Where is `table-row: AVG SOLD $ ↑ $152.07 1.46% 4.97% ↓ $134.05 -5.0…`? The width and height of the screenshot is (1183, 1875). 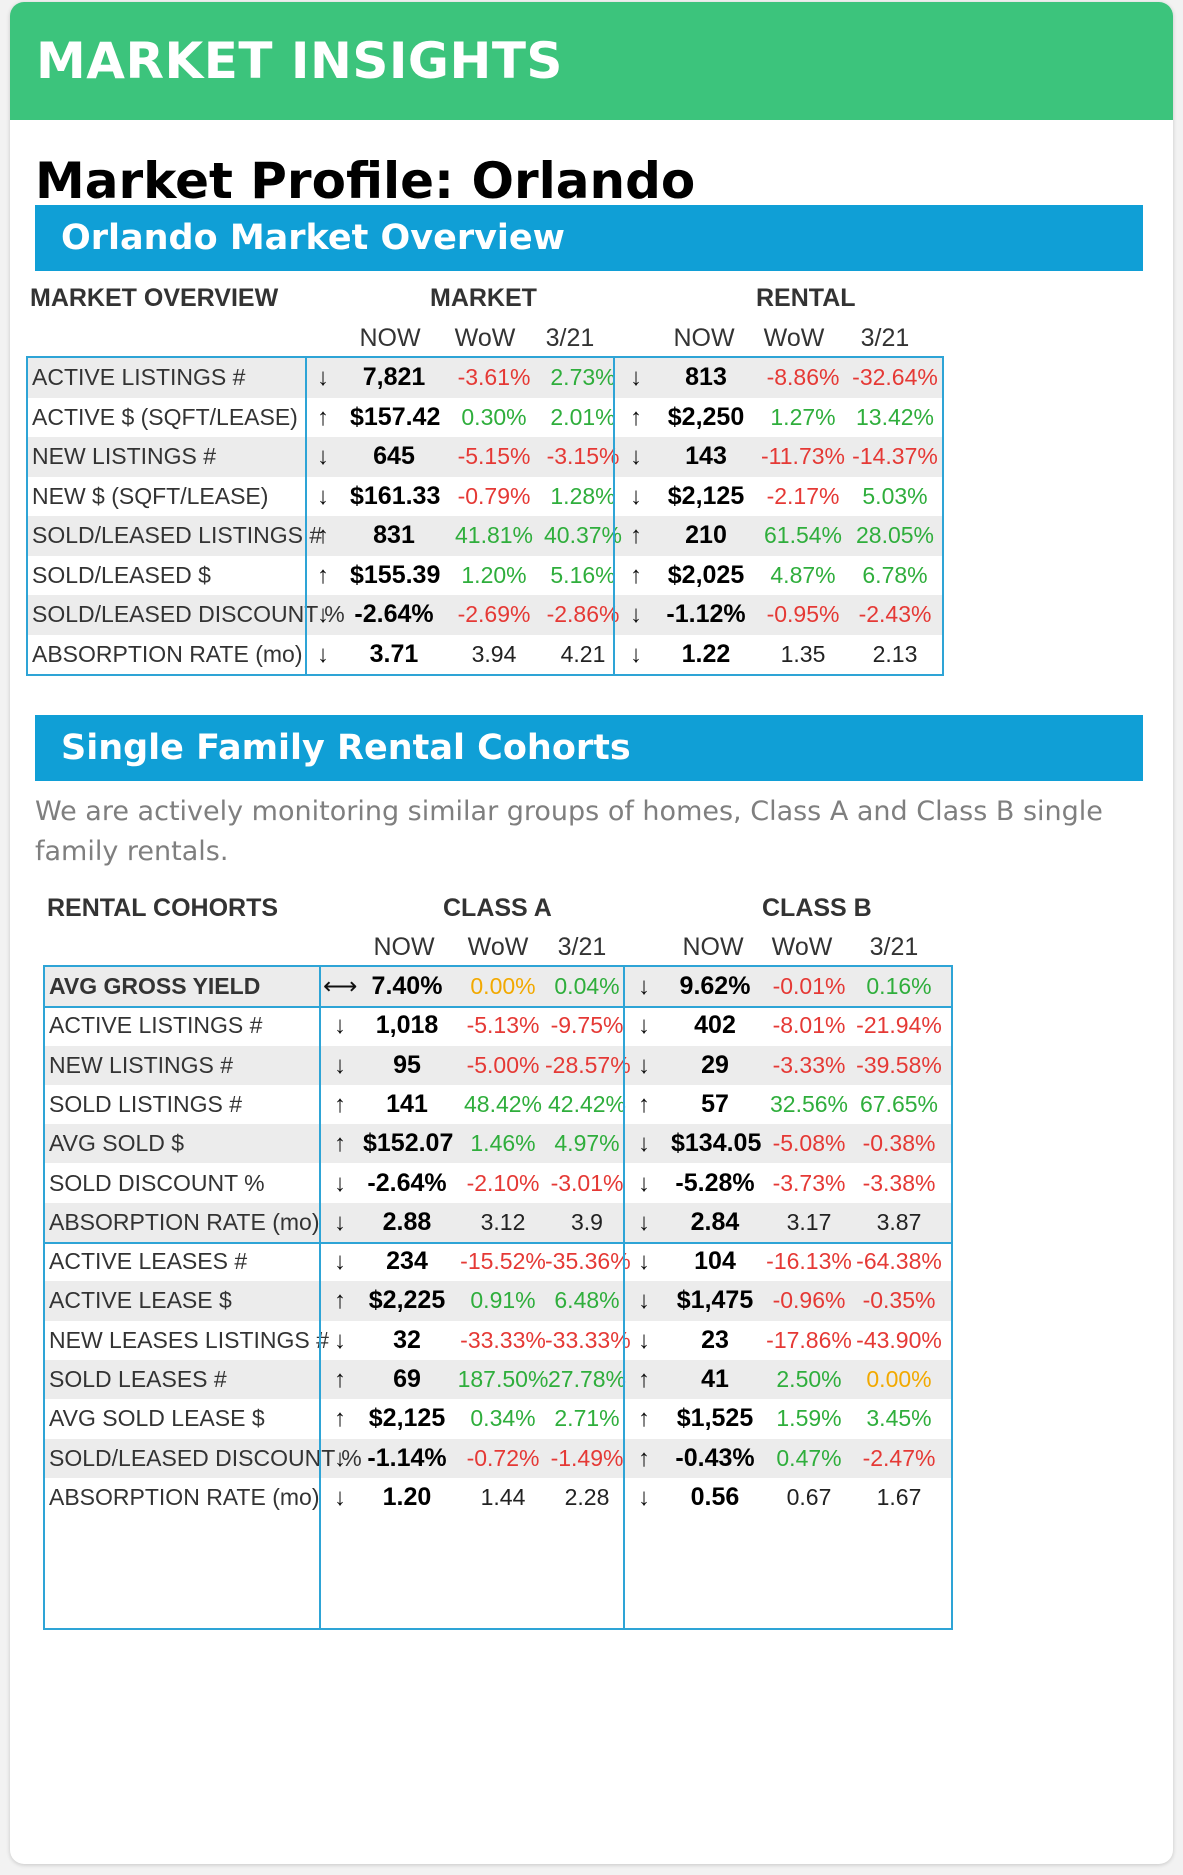
table-row: AVG SOLD $ ↑ $152.07 1.46% 4.97% ↓ $134.05 -5.0… is located at coordinates (498, 1144).